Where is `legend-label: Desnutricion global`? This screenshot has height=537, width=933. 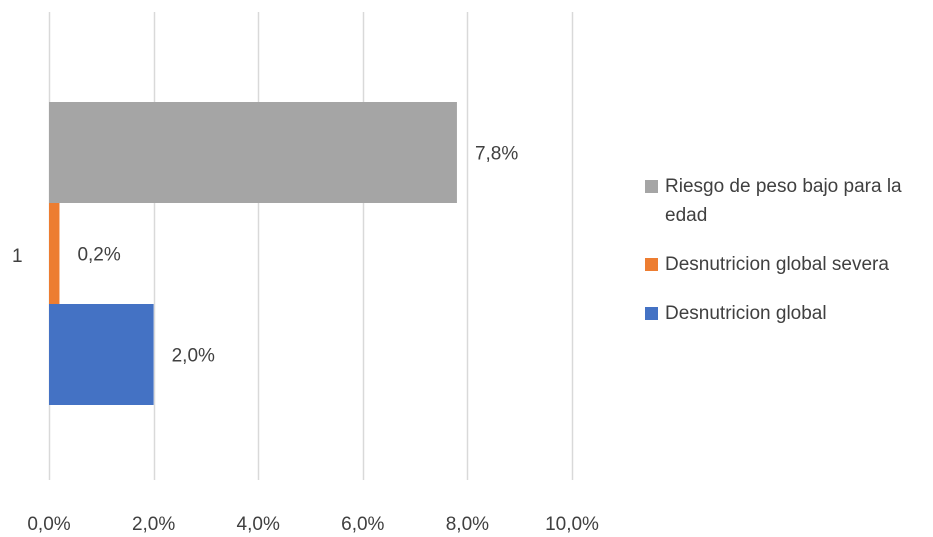
legend-label: Desnutricion global is located at coordinates (746, 313).